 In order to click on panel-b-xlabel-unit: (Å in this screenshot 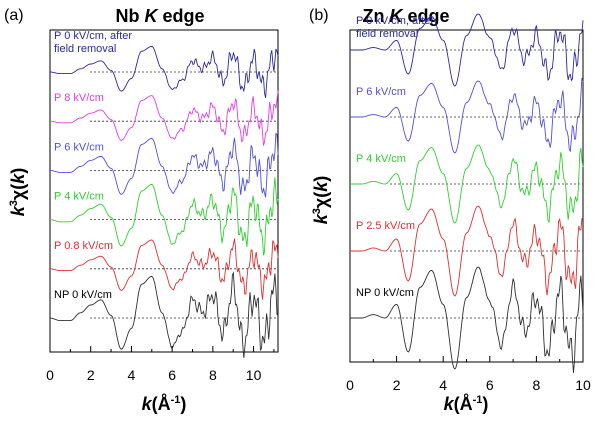, I will do `click(463, 404)`.